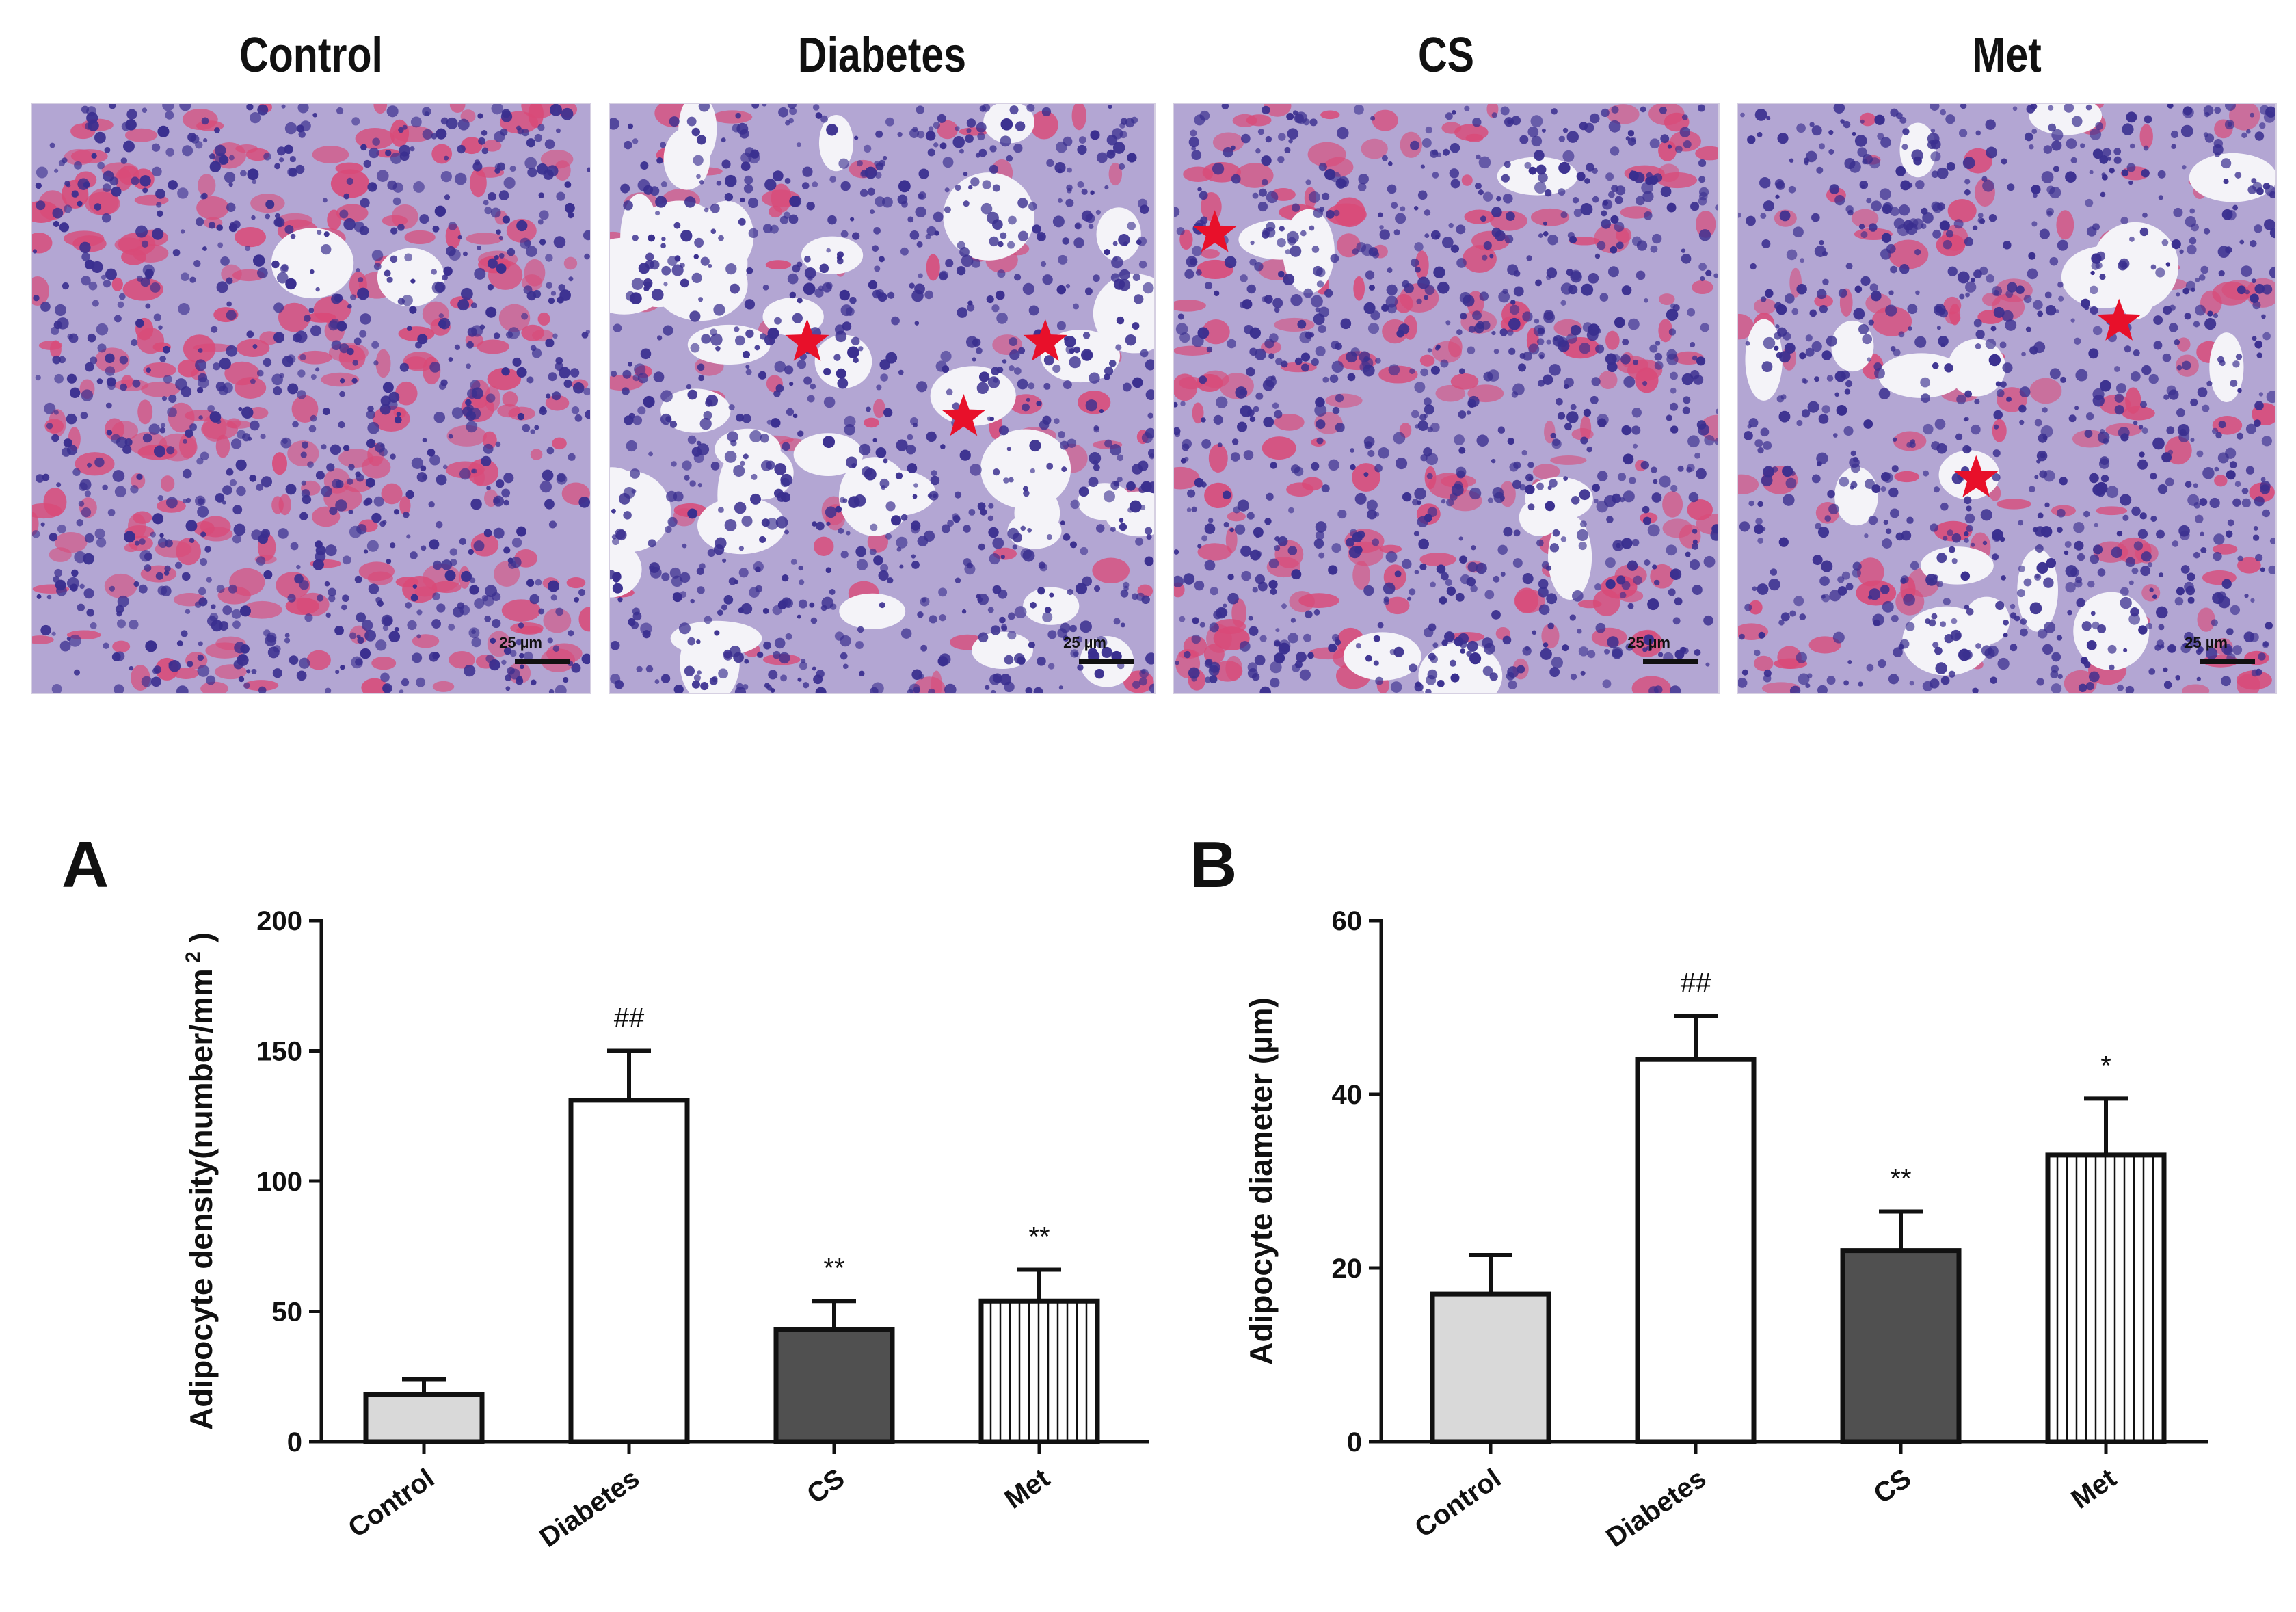 This screenshot has height=1612, width=2296. I want to click on micrograph-diabetes: 25 µm, so click(882, 398).